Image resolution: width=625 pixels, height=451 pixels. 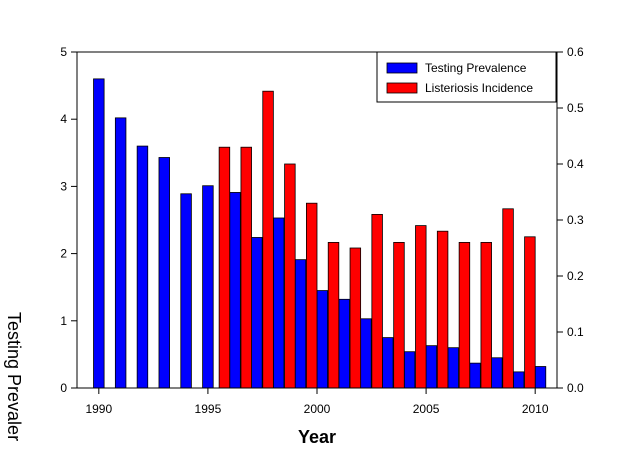 I want to click on bar-testing-prevalence-2007, so click(x=475, y=375).